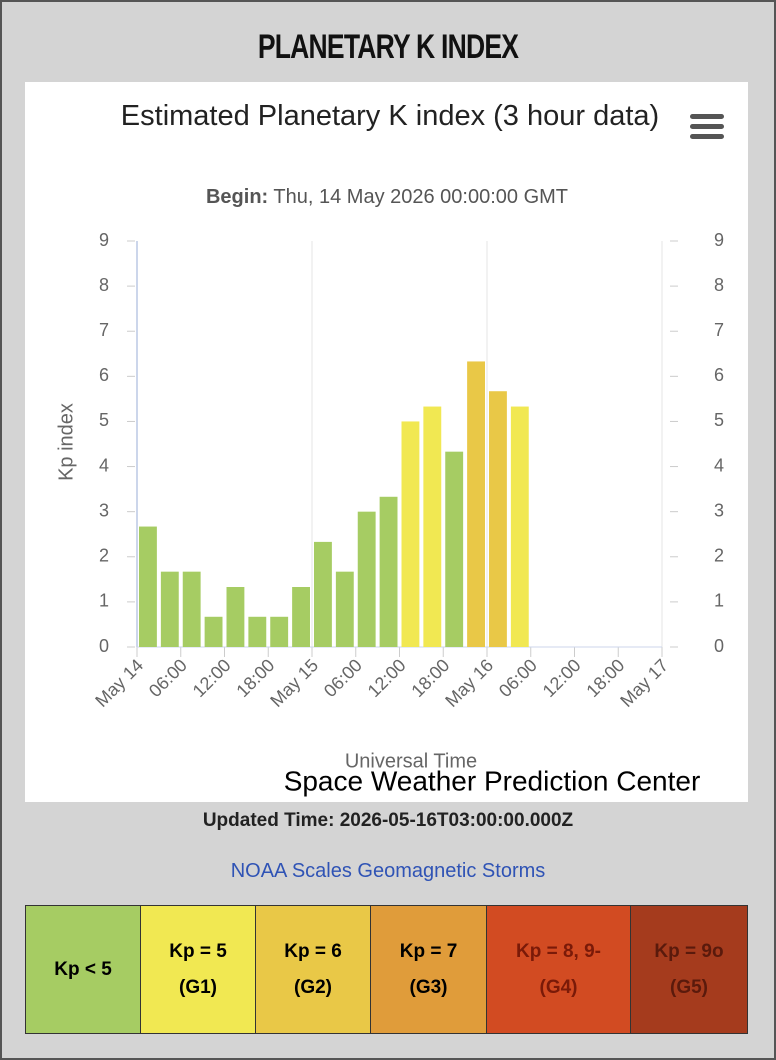 The height and width of the screenshot is (1060, 776). What do you see at coordinates (719, 285) in the screenshot?
I see `y2-tick-label: 8` at bounding box center [719, 285].